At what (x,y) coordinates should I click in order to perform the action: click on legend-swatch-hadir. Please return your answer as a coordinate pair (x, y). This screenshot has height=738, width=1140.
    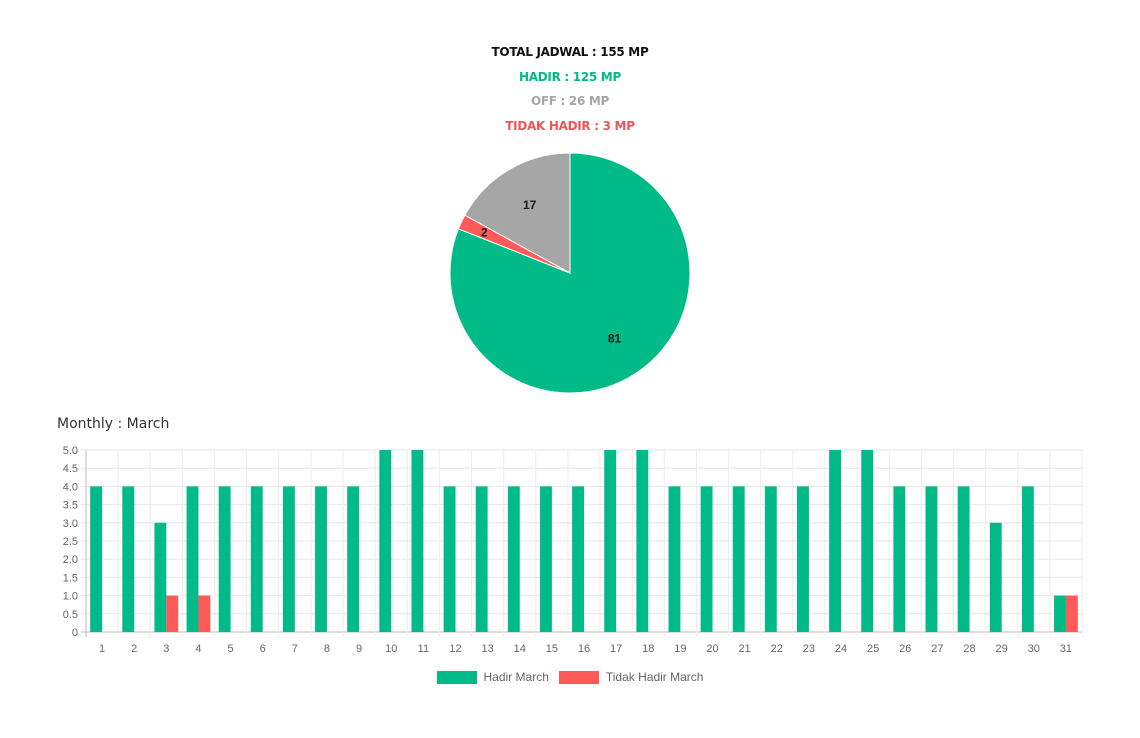
    Looking at the image, I should click on (457, 677).